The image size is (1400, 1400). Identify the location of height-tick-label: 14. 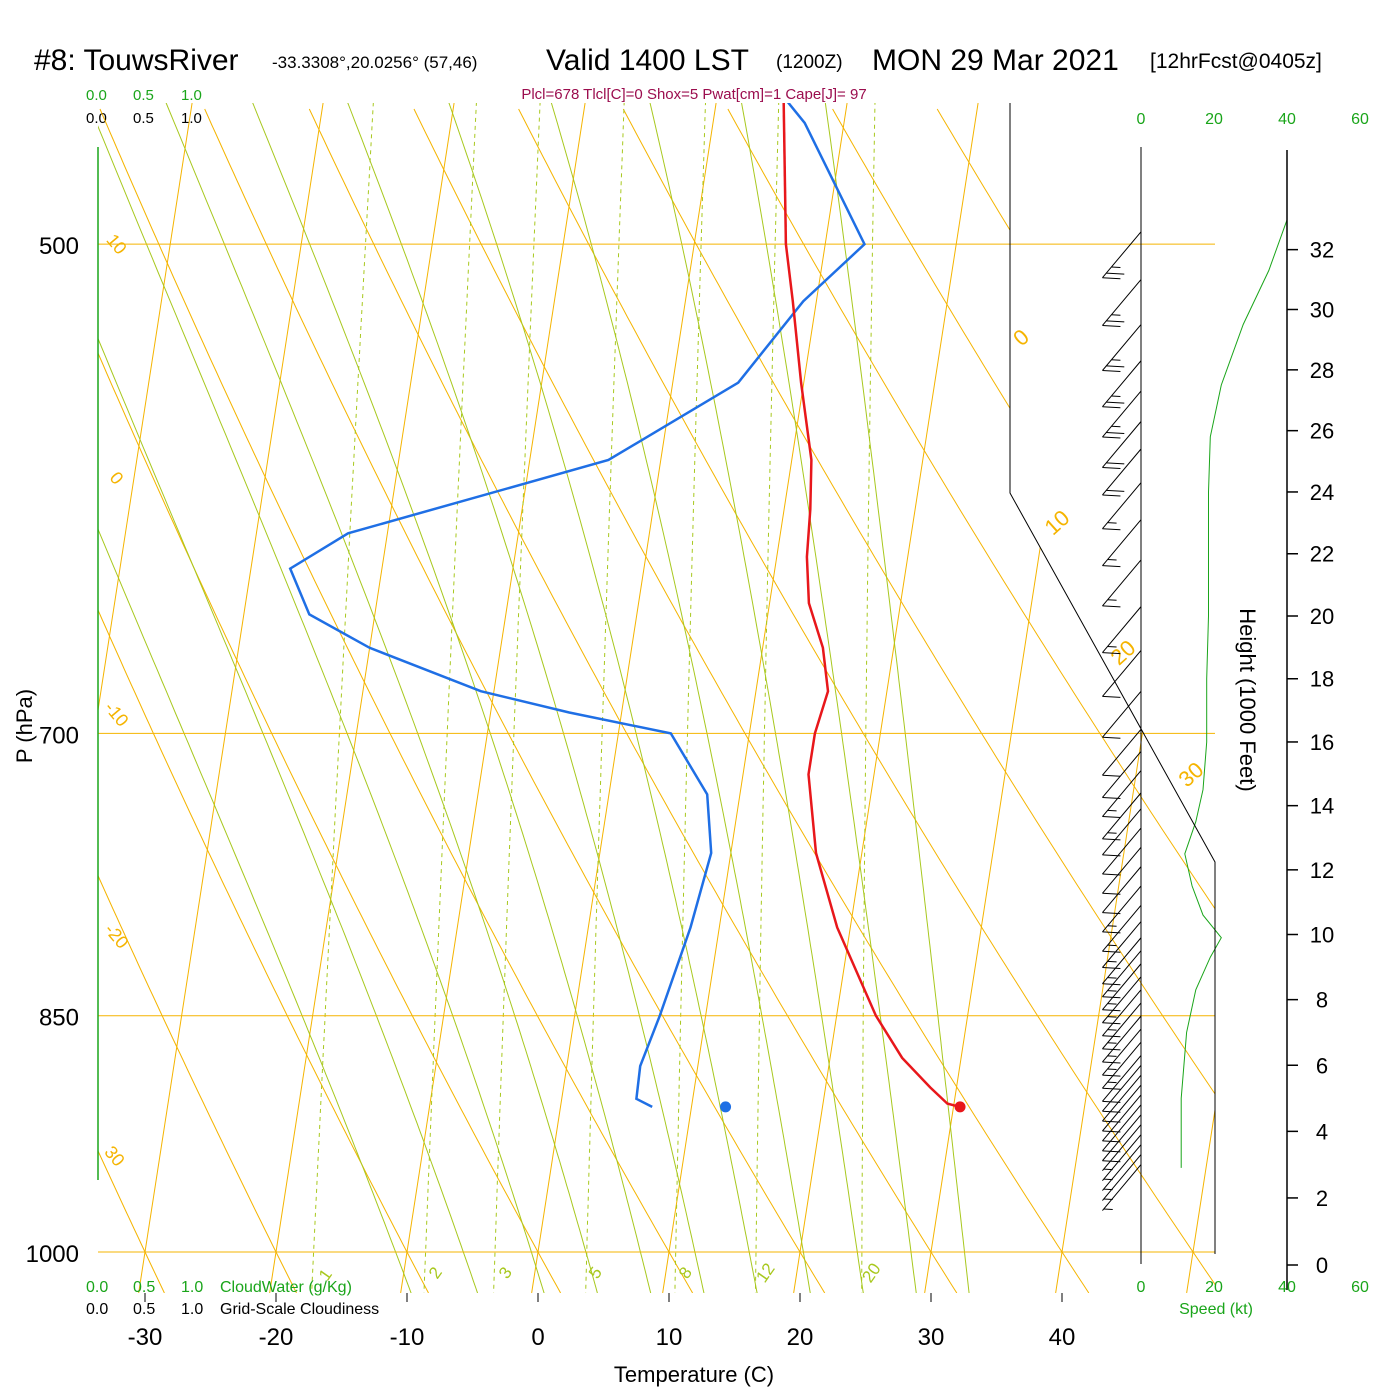
(1322, 806).